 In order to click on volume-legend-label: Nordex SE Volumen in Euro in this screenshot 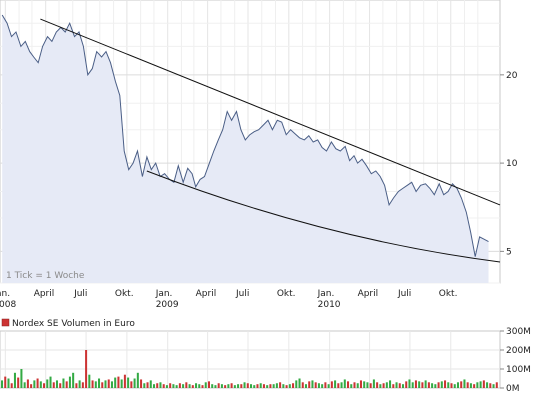, I will do `click(73, 324)`.